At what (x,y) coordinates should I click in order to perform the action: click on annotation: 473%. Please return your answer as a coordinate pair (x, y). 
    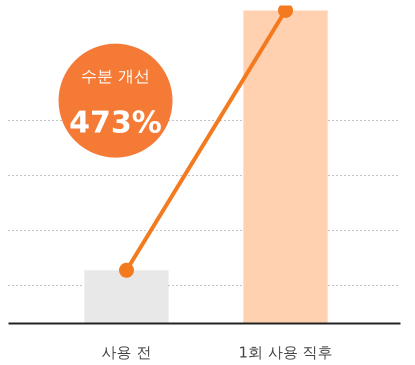
    Looking at the image, I should click on (115, 123).